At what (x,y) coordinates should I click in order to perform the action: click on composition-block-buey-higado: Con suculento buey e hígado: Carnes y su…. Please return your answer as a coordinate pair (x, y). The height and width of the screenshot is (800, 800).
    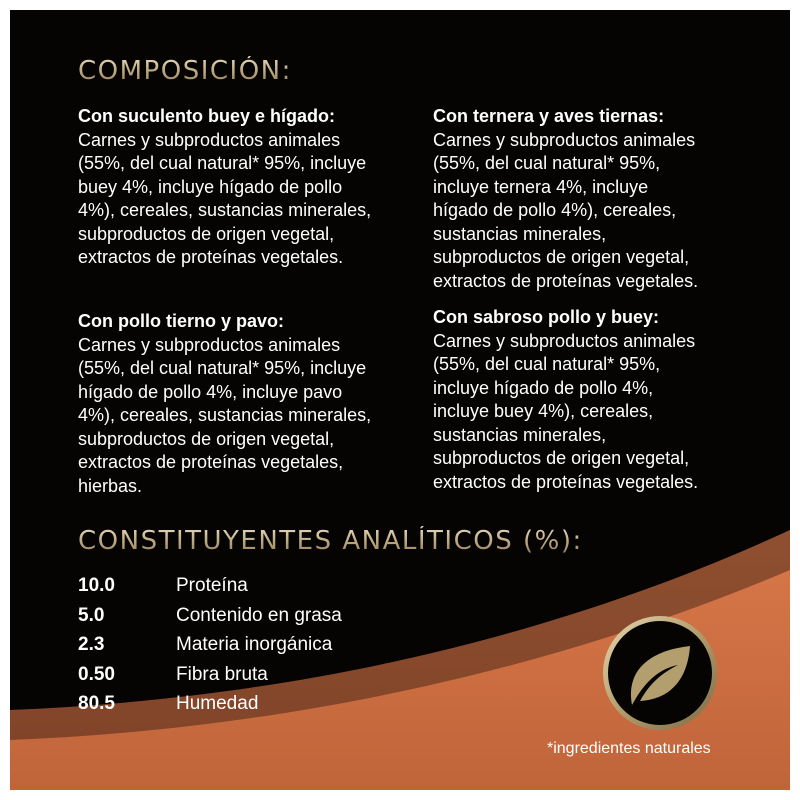
    Looking at the image, I should click on (224, 187).